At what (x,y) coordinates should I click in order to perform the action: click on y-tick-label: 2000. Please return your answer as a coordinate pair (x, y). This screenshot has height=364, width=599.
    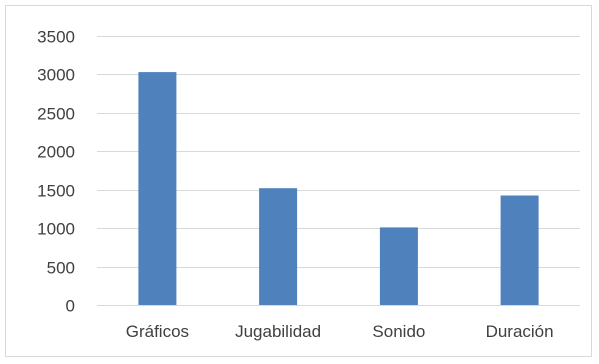
    Looking at the image, I should click on (56, 152).